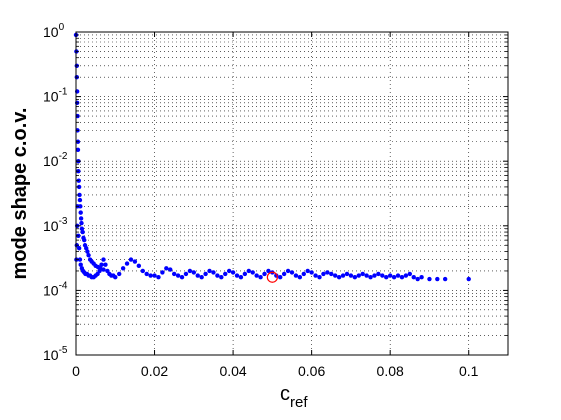  I want to click on x-tick-label: 0.08, so click(390, 371).